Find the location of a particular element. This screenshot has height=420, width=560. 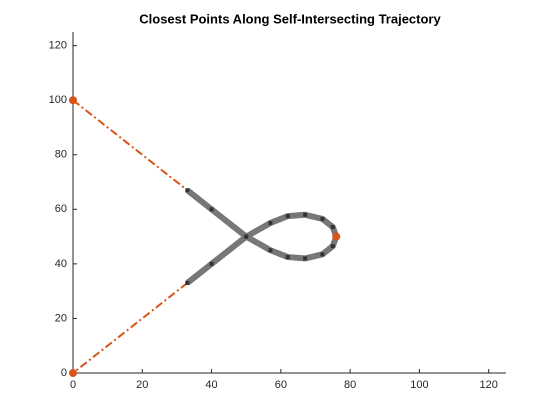

y-tick-label: 0 is located at coordinates (64, 373).